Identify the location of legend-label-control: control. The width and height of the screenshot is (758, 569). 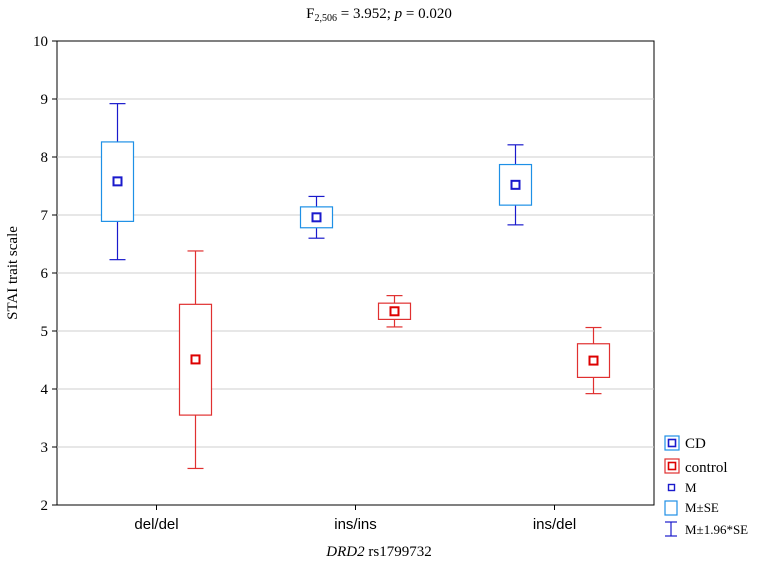
(706, 468).